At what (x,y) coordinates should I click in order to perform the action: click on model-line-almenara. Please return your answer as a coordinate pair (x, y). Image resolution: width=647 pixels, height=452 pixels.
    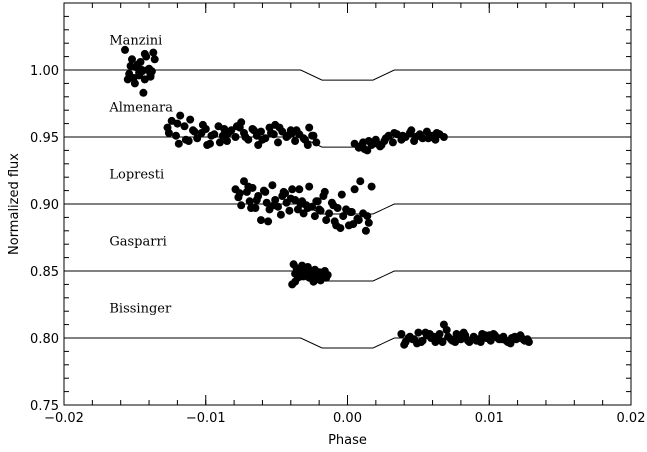
    Looking at the image, I should click on (347, 142).